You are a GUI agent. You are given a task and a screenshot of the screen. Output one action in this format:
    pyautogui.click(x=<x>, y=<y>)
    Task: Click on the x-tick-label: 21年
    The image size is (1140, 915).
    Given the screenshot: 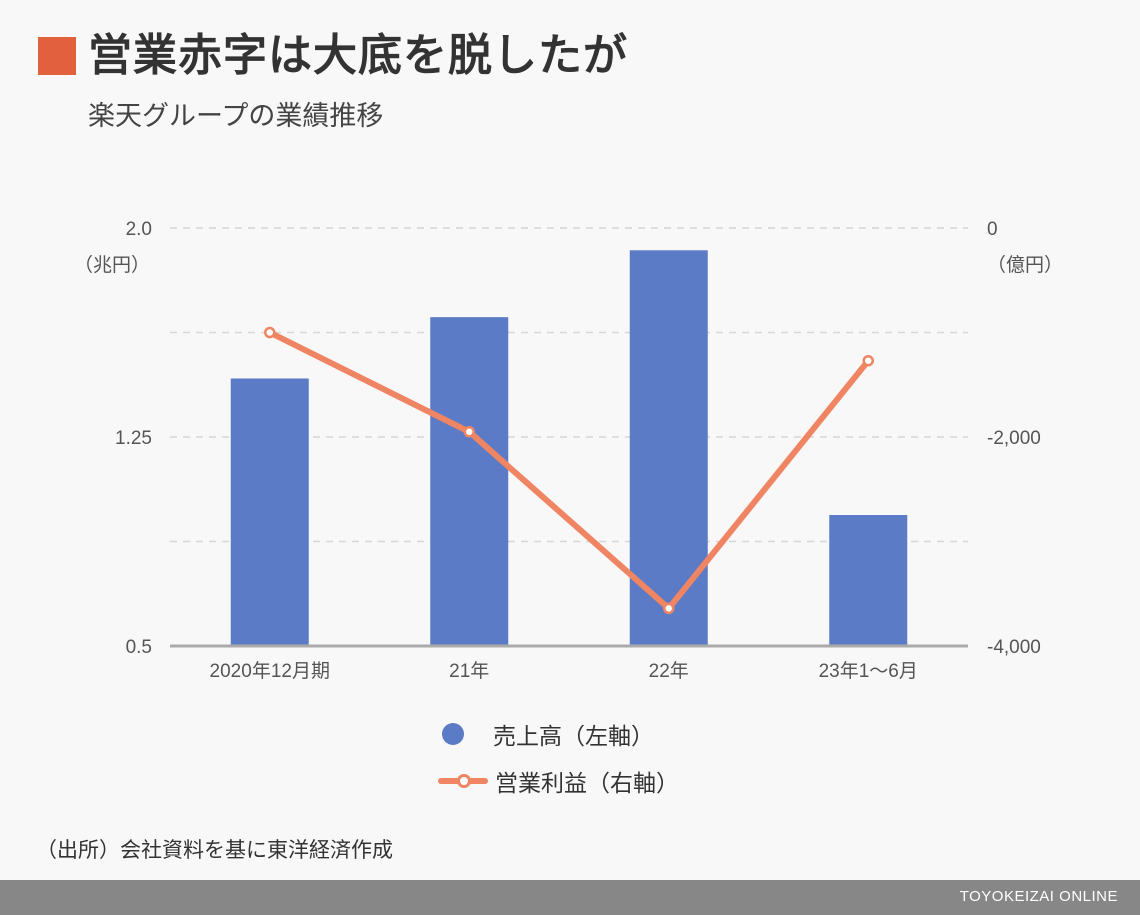 What is the action you would take?
    pyautogui.click(x=469, y=671)
    